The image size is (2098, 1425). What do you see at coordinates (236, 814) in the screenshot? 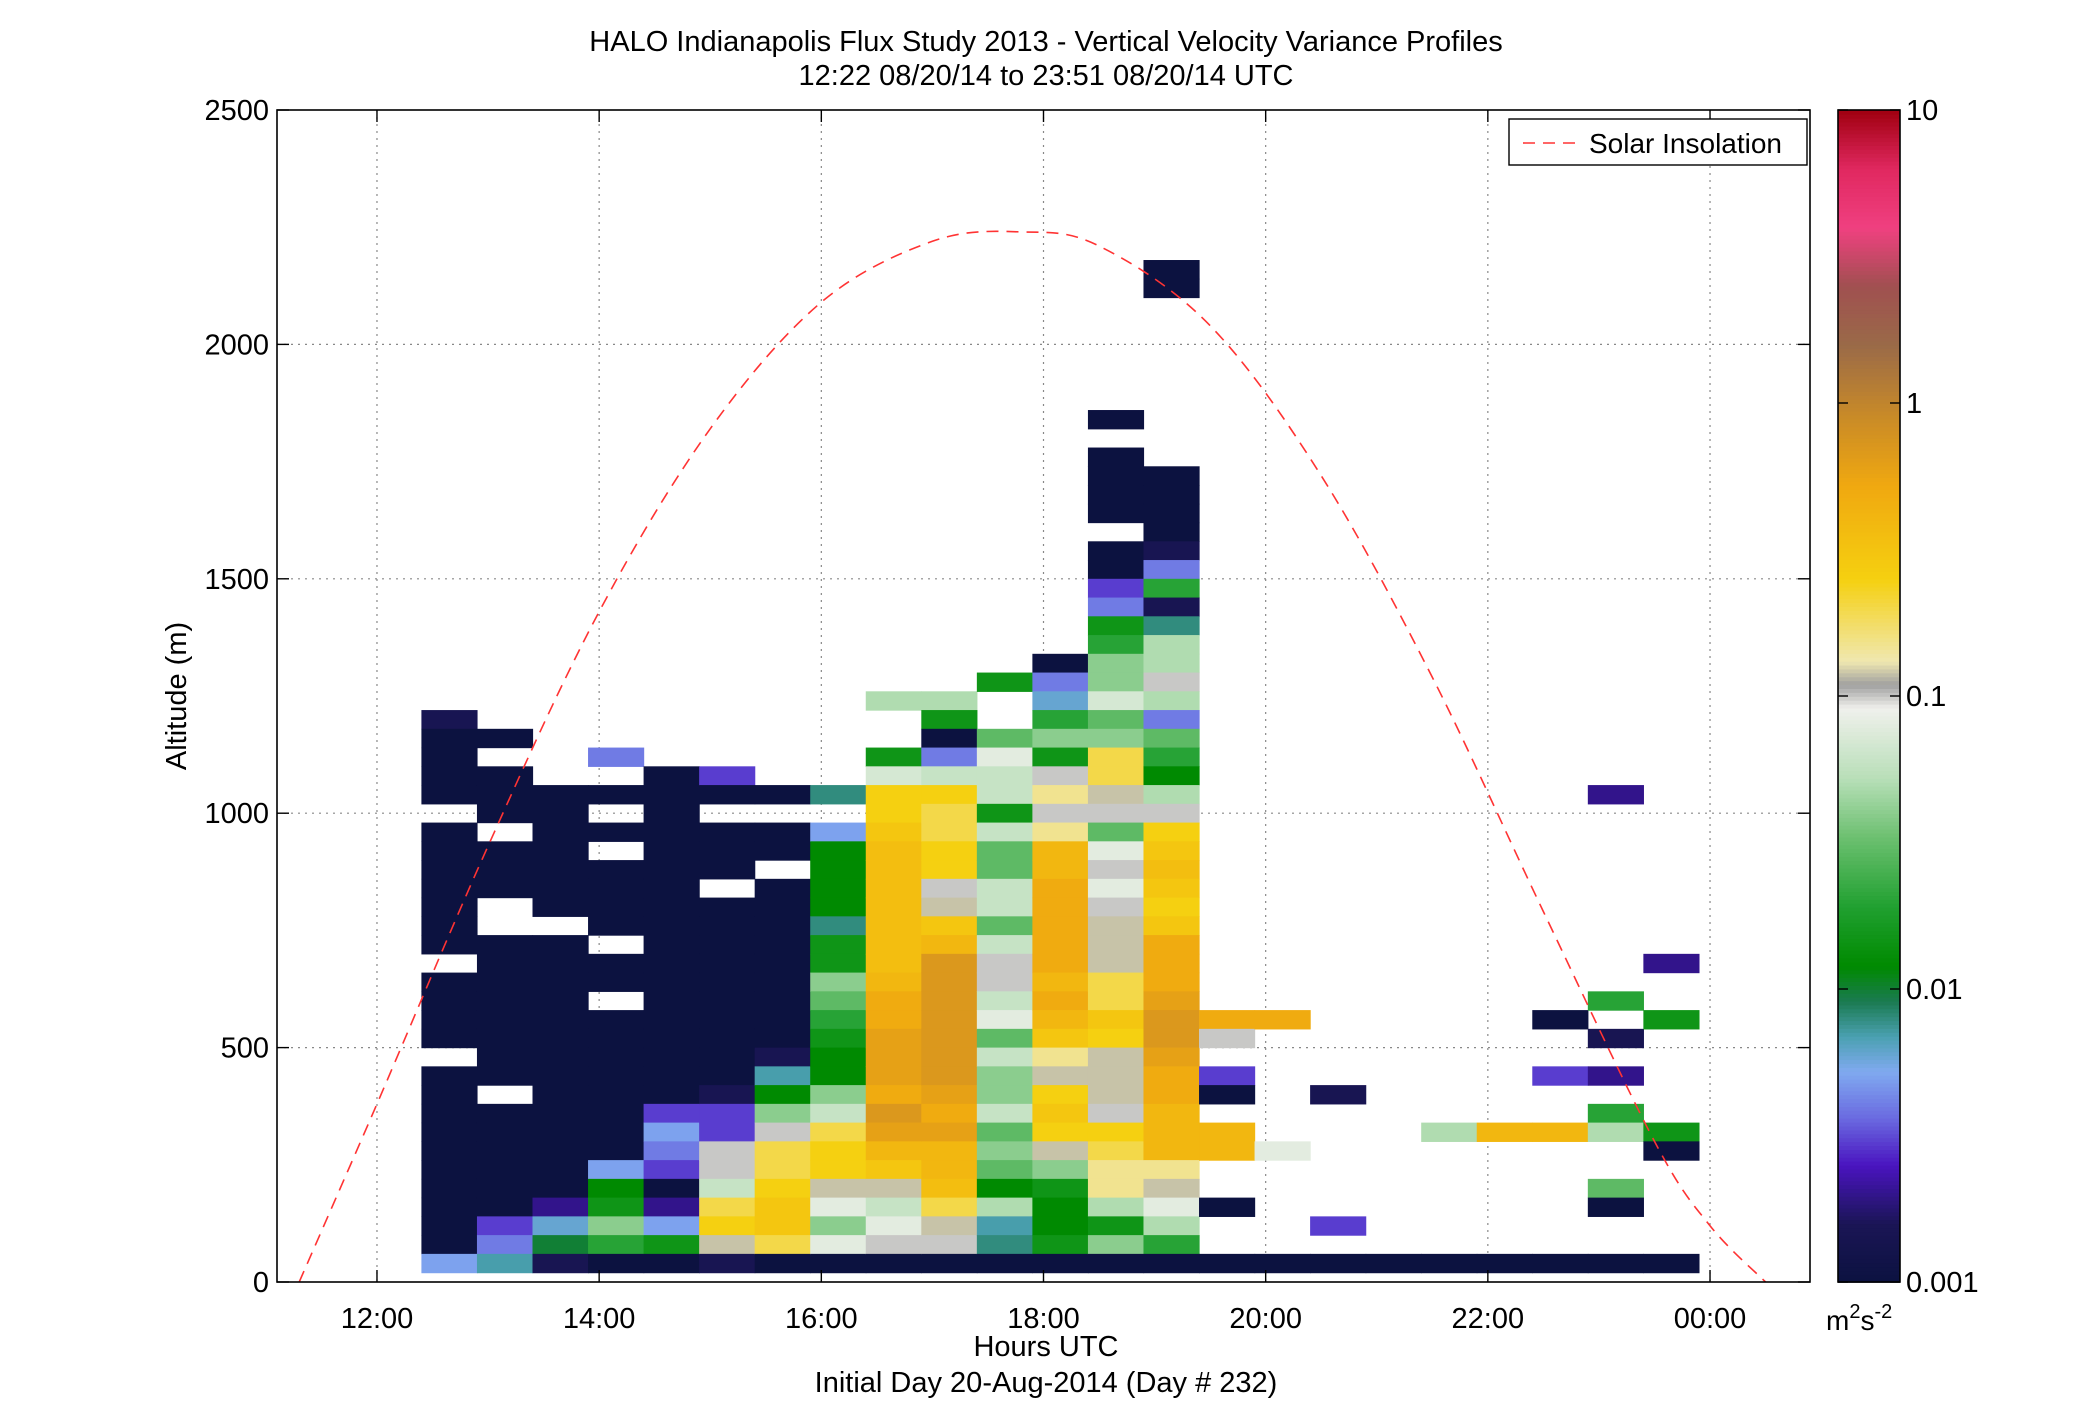
I see `y-tick-label: 1000` at bounding box center [236, 814].